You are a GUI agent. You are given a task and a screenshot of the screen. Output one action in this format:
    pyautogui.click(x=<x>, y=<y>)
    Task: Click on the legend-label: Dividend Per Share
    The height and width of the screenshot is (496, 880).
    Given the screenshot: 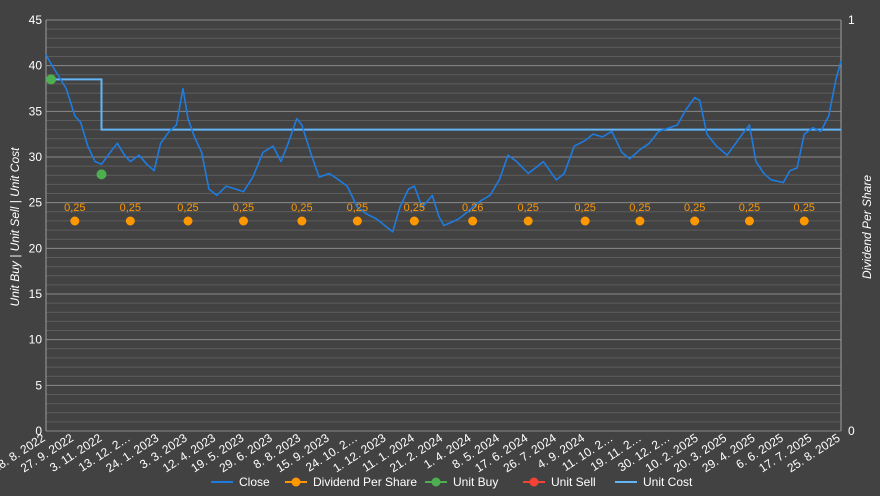 What is the action you would take?
    pyautogui.click(x=365, y=482)
    